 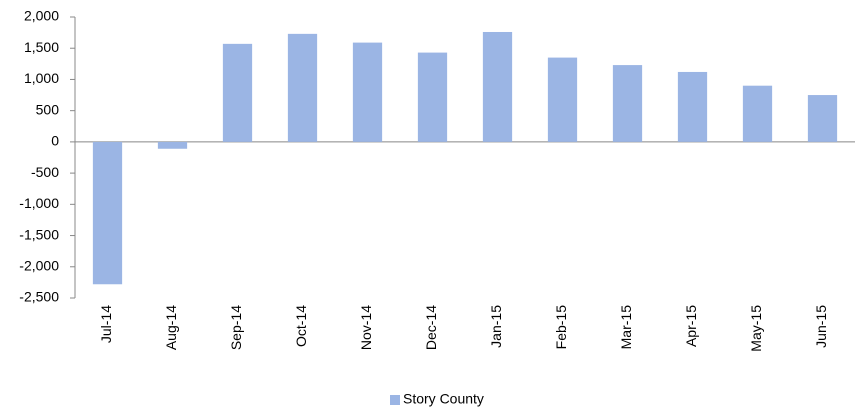 What do you see at coordinates (41, 47) in the screenshot?
I see `y-tick-label: 1,500` at bounding box center [41, 47].